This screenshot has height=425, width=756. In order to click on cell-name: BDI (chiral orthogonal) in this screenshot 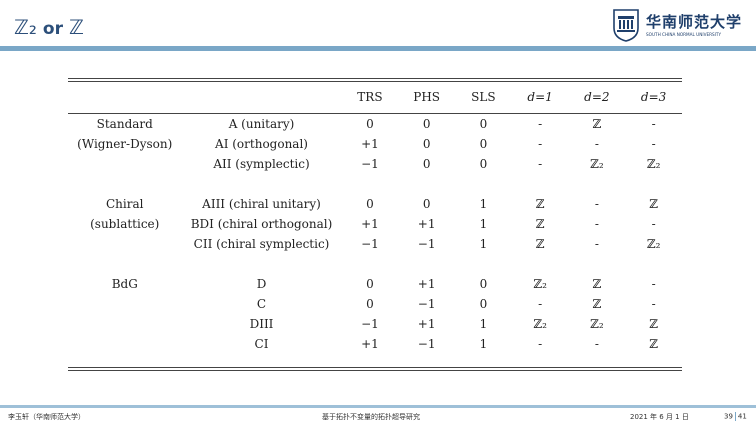, I will do `click(261, 224)`.